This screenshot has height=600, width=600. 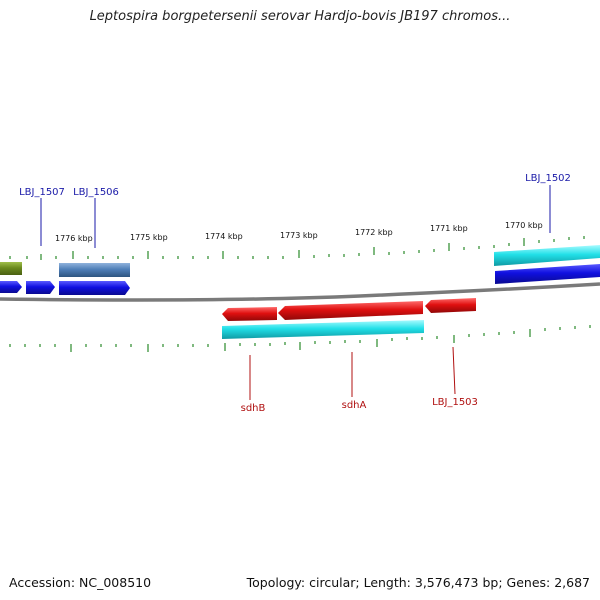 What do you see at coordinates (94, 270) in the screenshot?
I see `gene-steel-feature` at bounding box center [94, 270].